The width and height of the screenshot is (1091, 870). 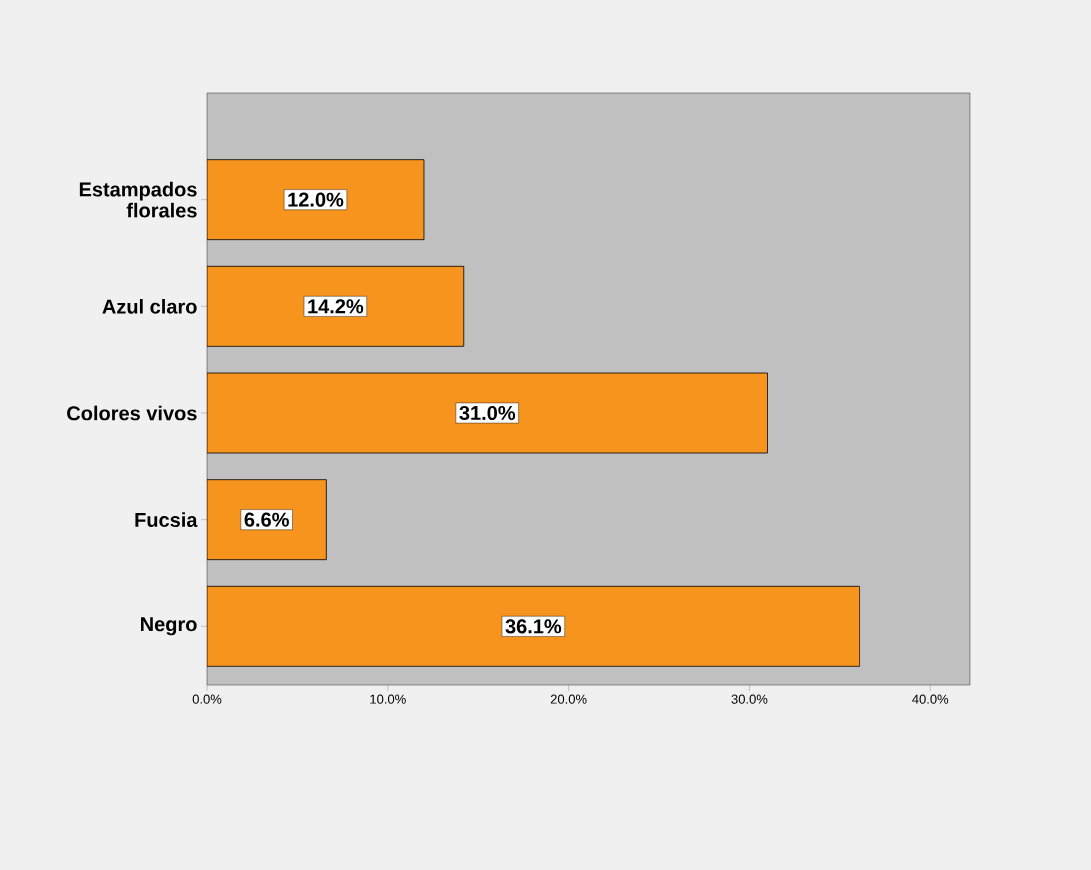 I want to click on data-label: 14.2%, so click(x=336, y=306).